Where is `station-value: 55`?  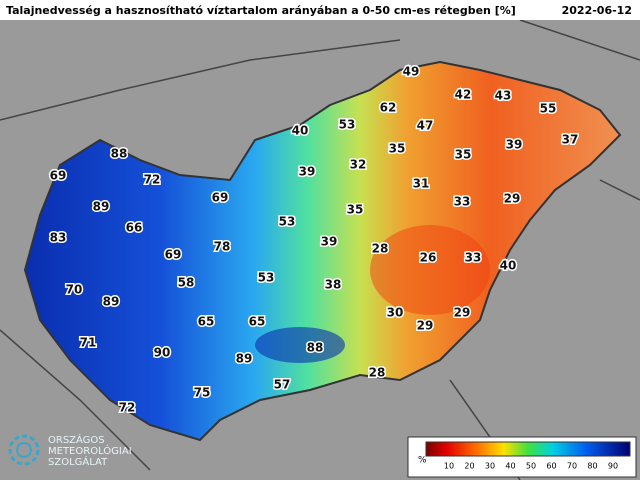
station-value: 55 is located at coordinates (548, 109).